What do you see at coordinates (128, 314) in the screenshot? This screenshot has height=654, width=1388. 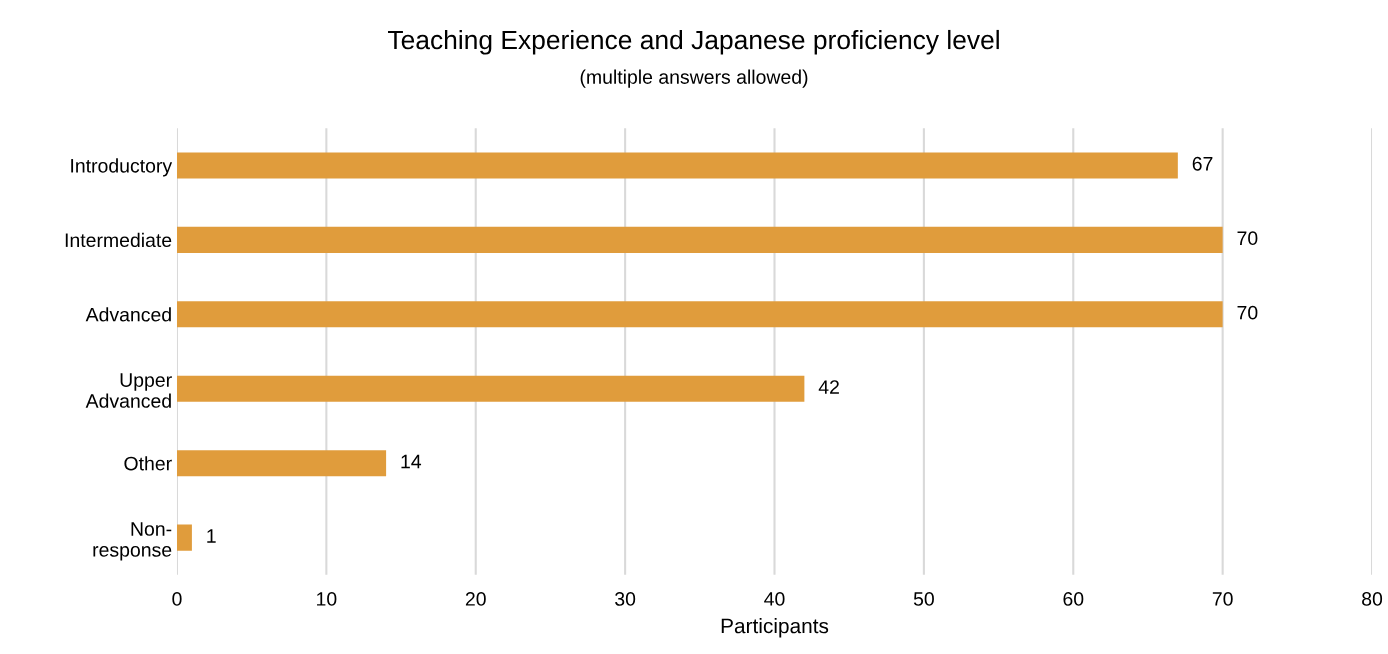 I see `y-tick-label: Advanced` at bounding box center [128, 314].